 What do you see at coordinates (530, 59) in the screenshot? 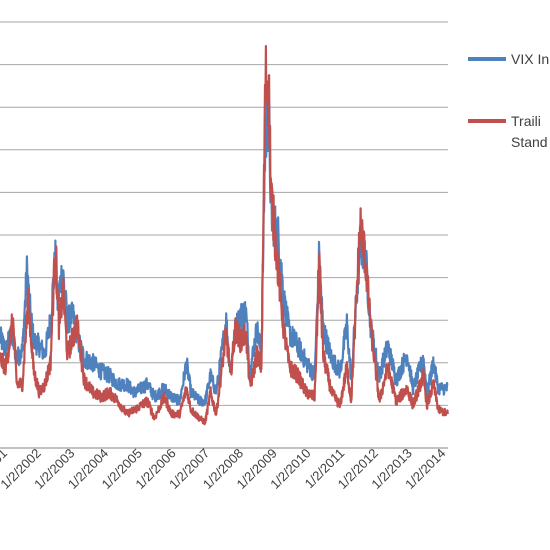
I see `legend-label-vix: VIX In` at bounding box center [530, 59].